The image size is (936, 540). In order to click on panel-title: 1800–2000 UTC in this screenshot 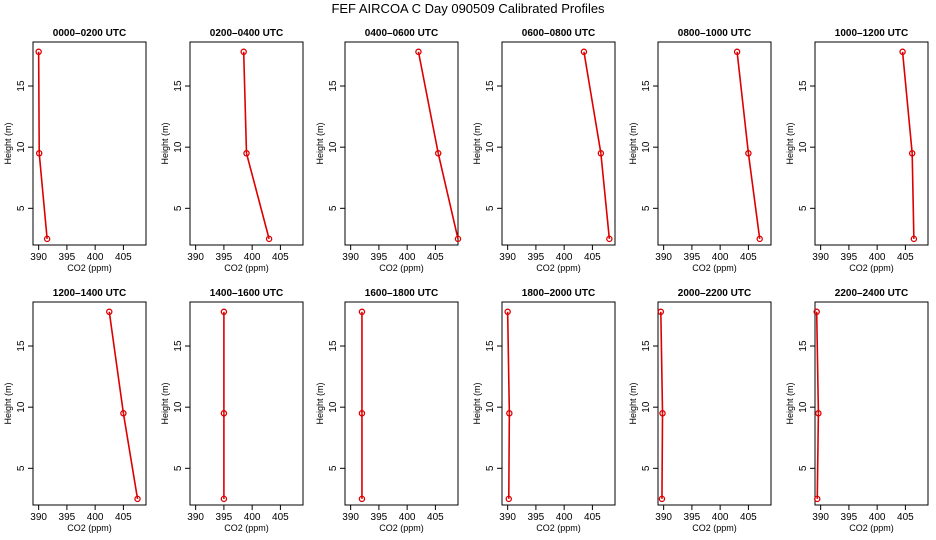, I will do `click(558, 293)`.